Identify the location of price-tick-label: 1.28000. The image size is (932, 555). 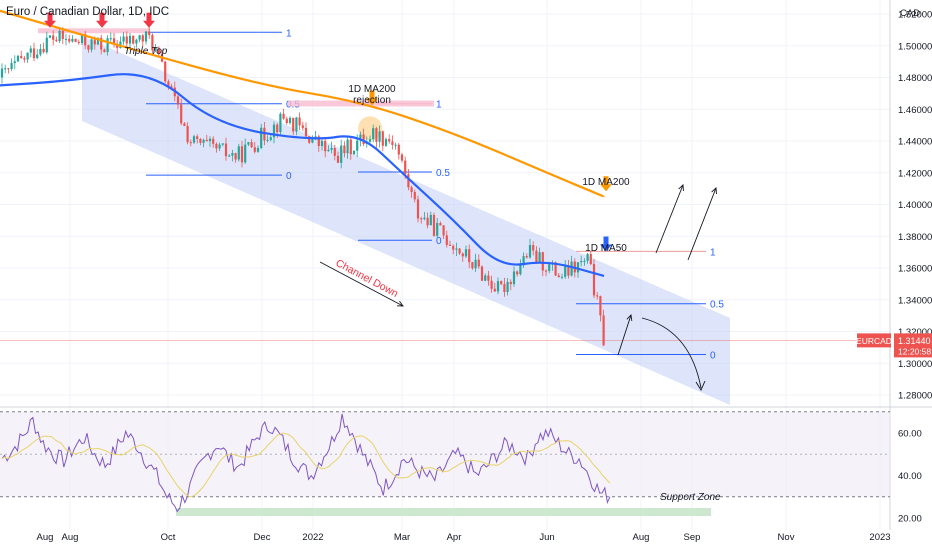
(915, 396).